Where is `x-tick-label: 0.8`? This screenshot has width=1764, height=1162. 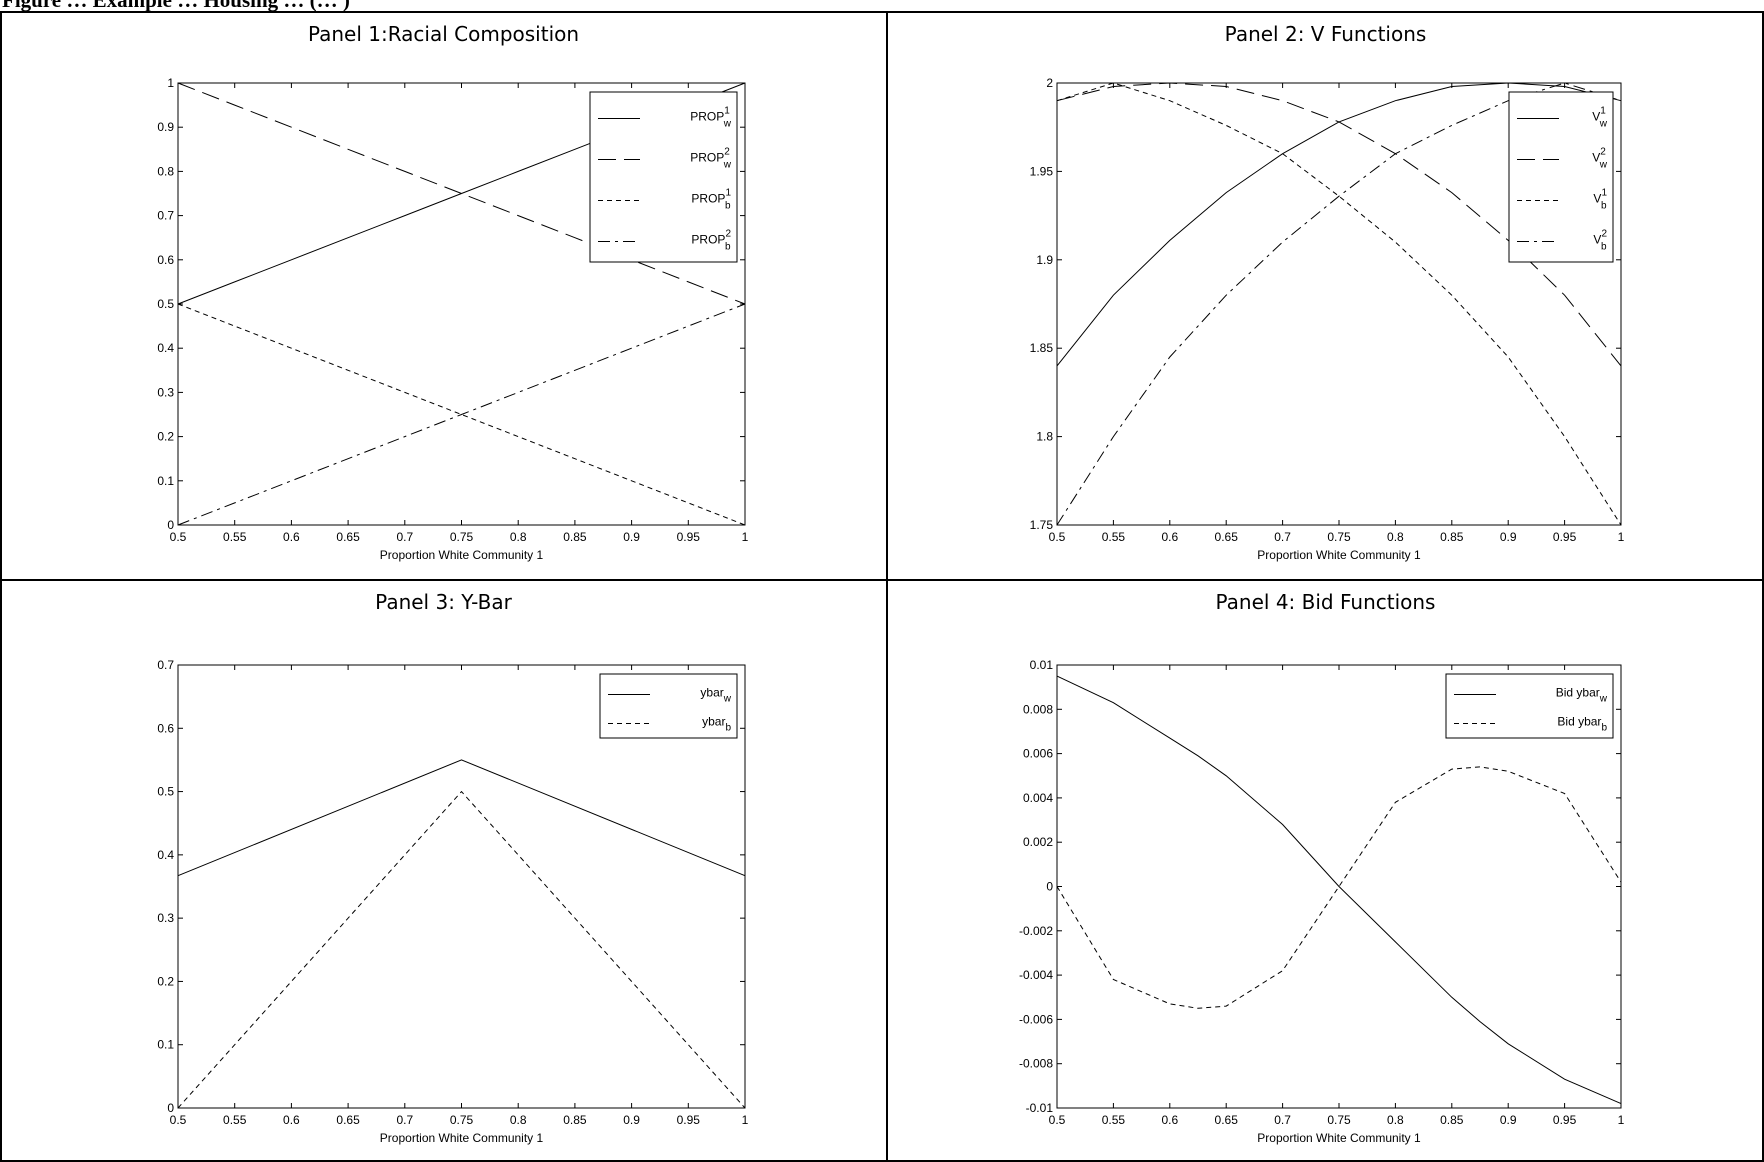 x-tick-label: 0.8 is located at coordinates (518, 537).